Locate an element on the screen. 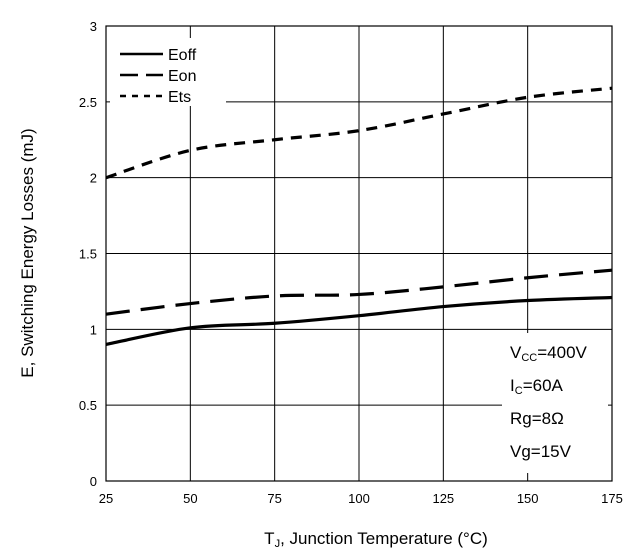 The height and width of the screenshot is (549, 644). y-tick-label: 2 is located at coordinates (93, 178).